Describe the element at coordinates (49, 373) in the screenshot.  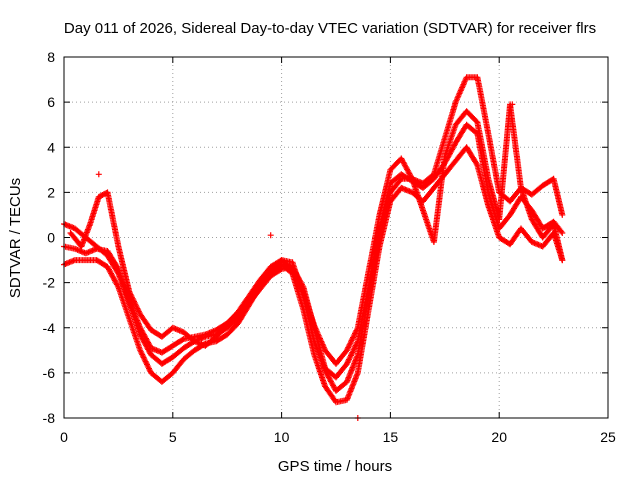
I see `y-tick-label: -6` at that location.